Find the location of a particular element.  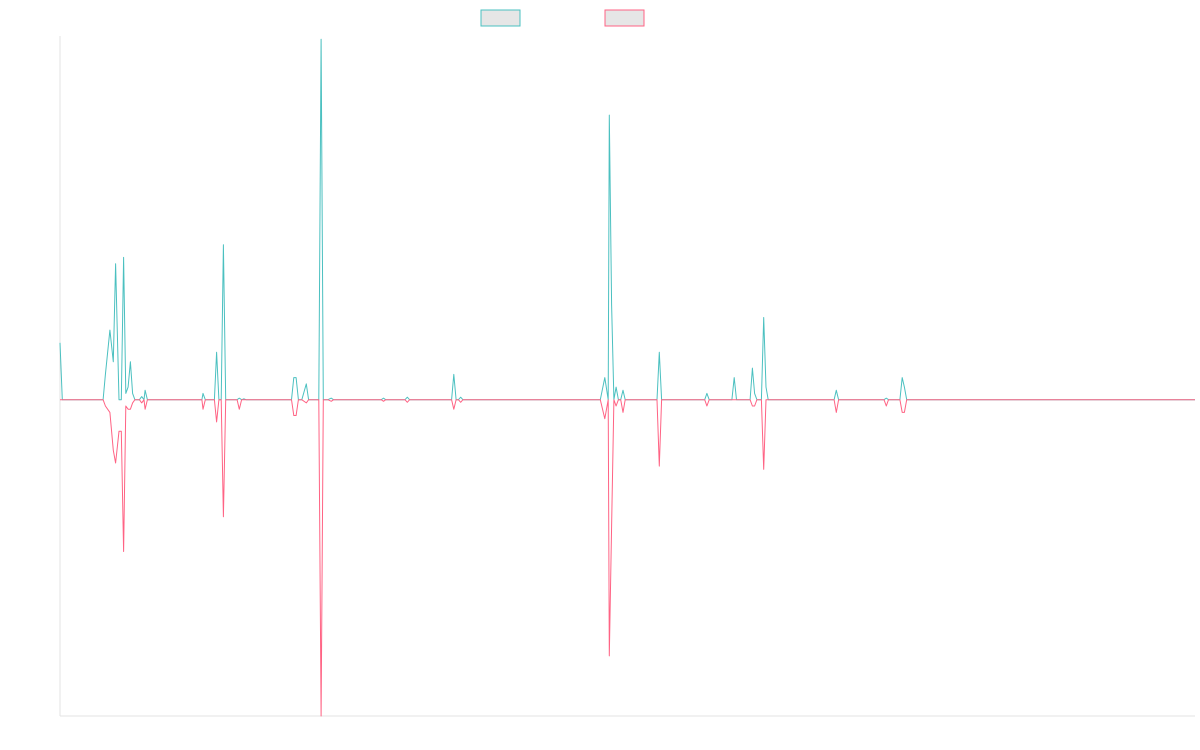

legend is located at coordinates (562, 18).